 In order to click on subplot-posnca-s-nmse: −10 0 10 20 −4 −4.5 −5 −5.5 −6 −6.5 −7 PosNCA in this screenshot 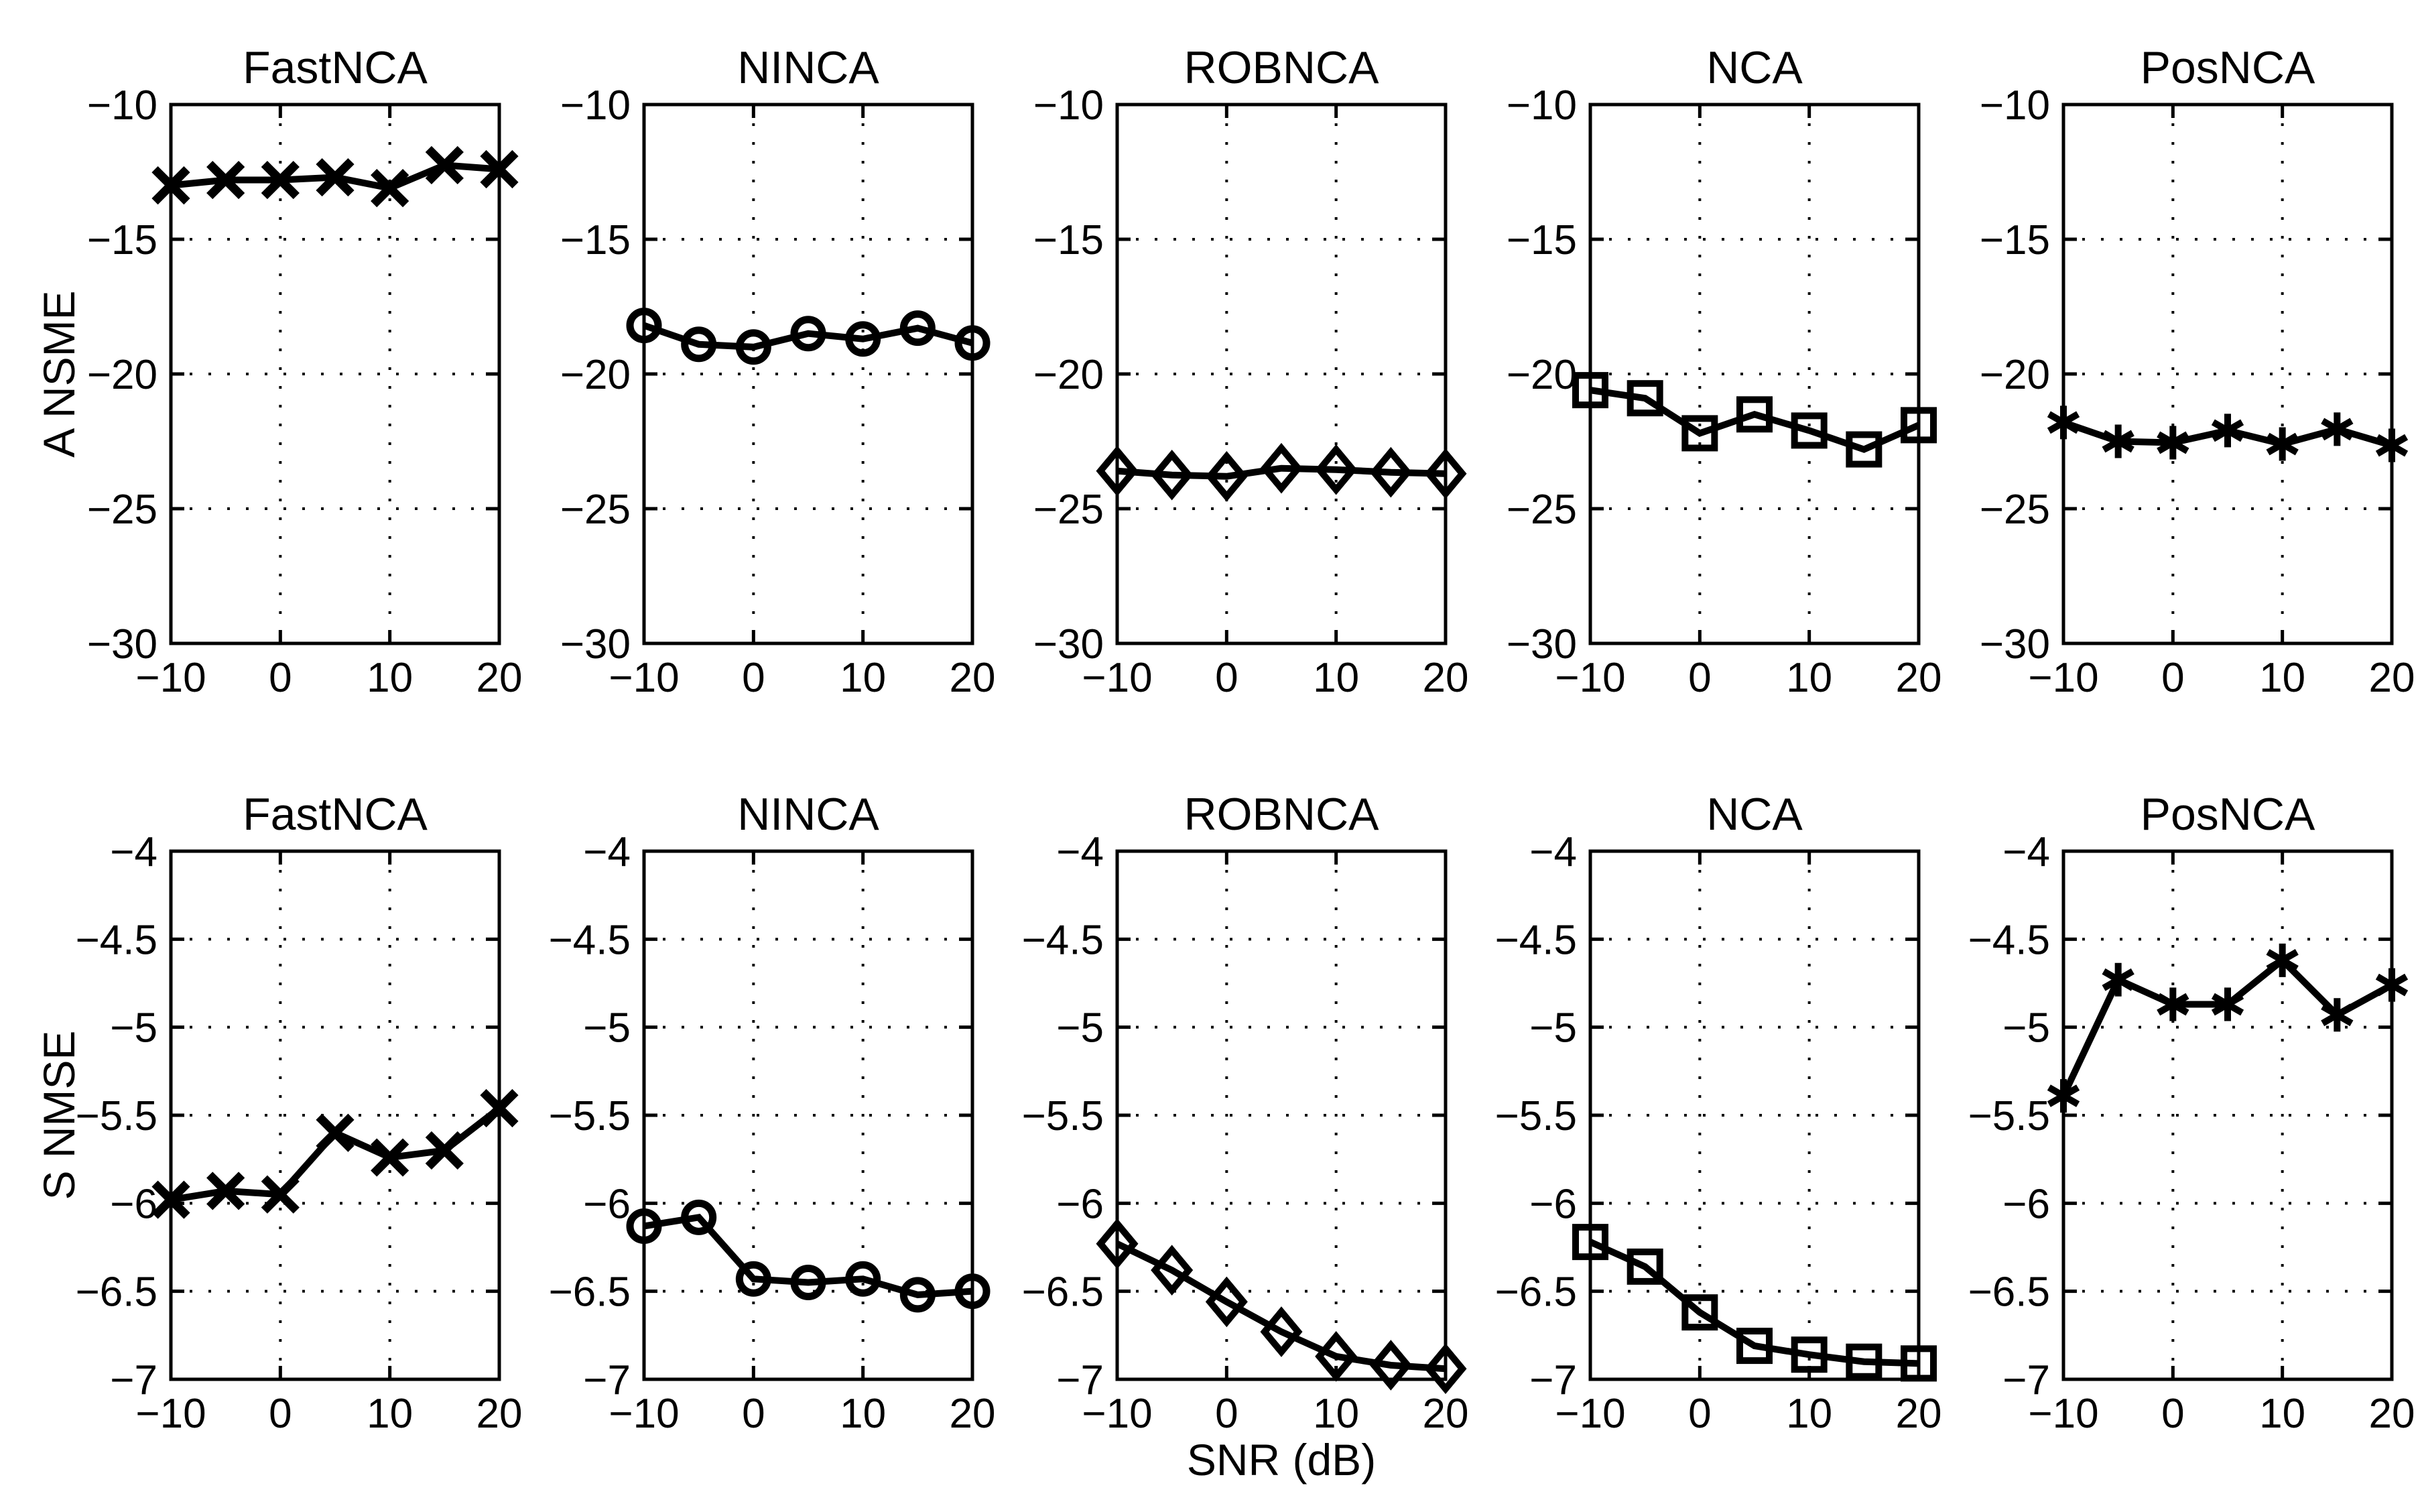, I will do `click(2191, 1113)`.